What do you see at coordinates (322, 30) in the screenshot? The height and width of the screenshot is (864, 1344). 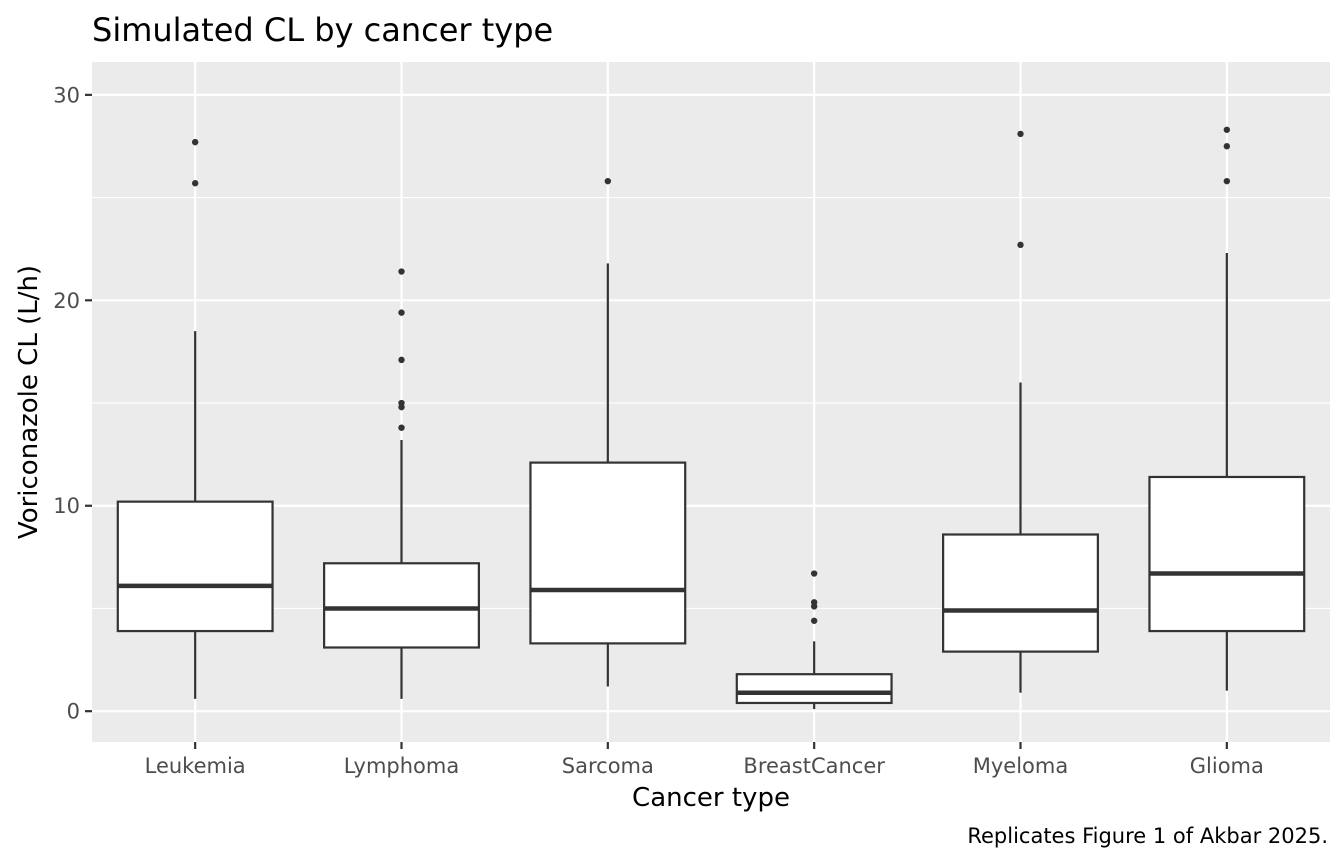 I see `chart-title: Simulated CL by cancer type` at bounding box center [322, 30].